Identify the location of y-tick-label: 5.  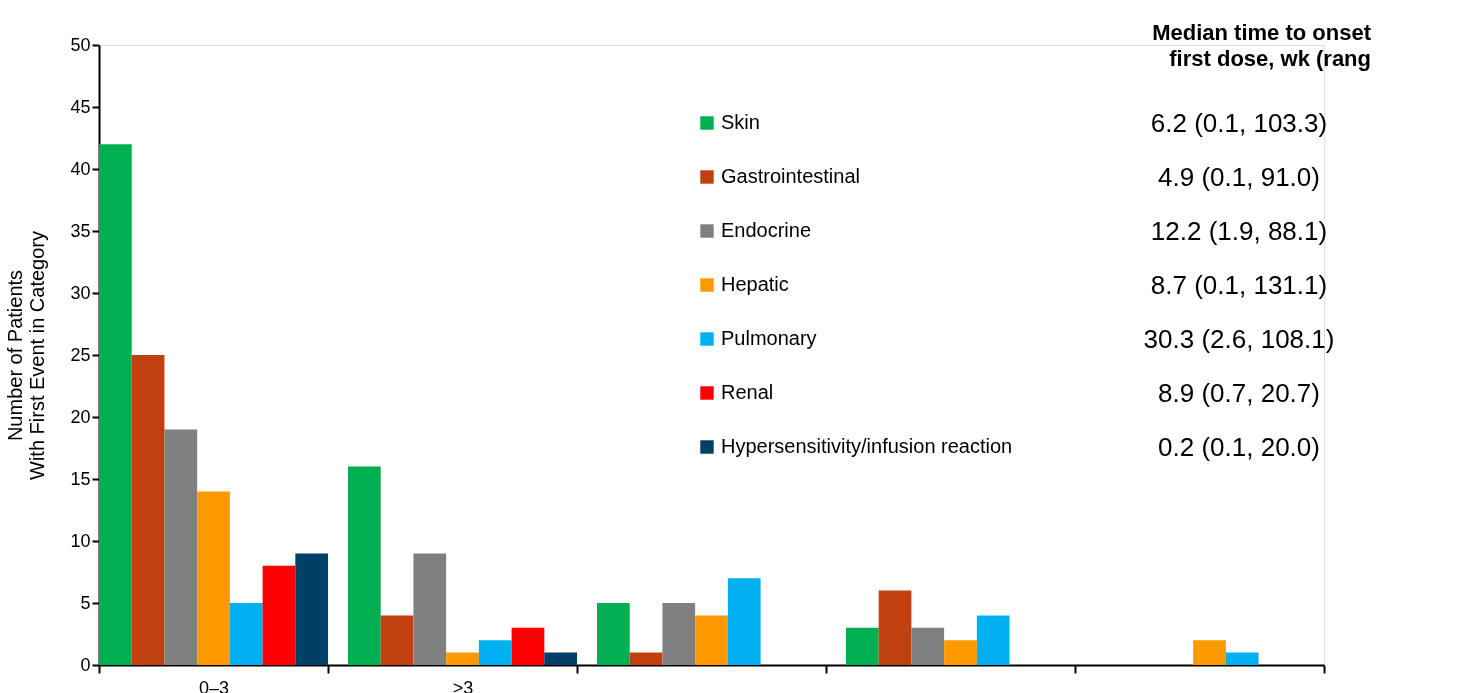
(85, 602).